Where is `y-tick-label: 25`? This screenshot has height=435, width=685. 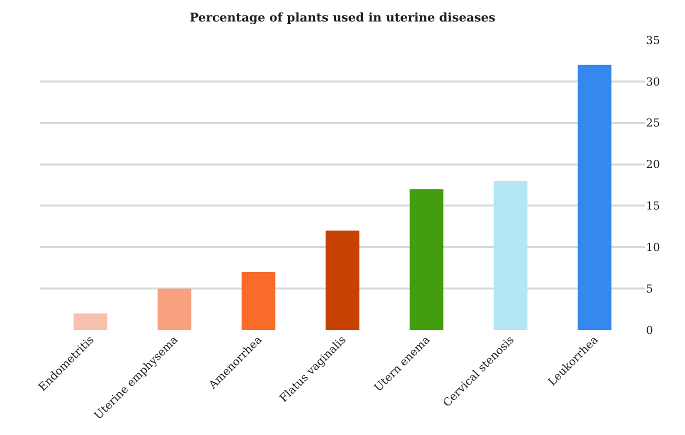
y-tick-label: 25 is located at coordinates (653, 123).